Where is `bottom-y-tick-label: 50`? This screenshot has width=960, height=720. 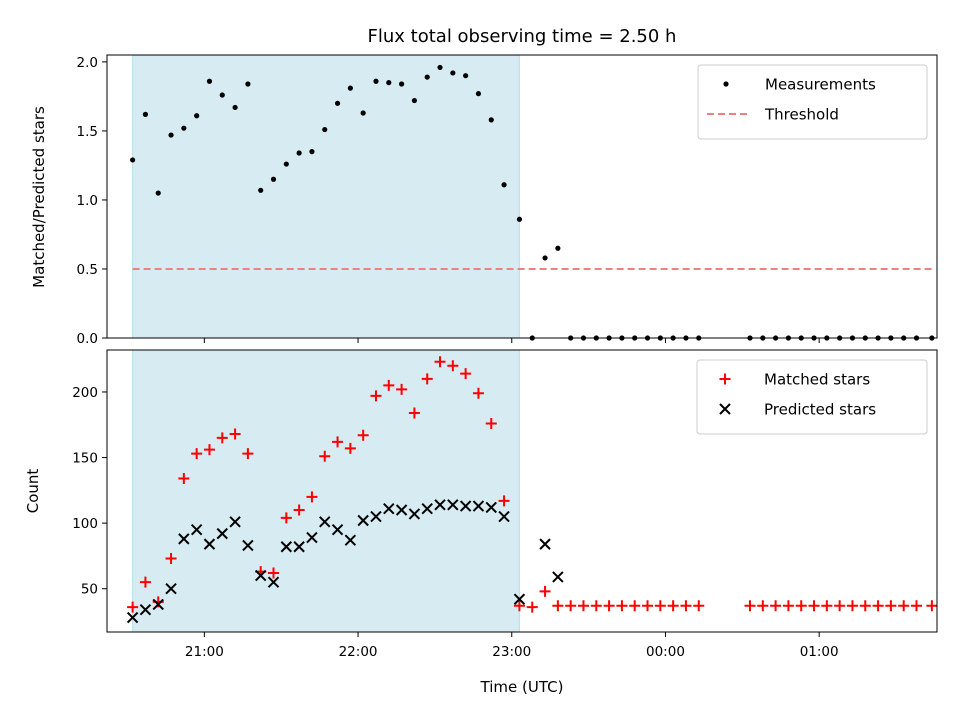
bottom-y-tick-label: 50 is located at coordinates (89, 590).